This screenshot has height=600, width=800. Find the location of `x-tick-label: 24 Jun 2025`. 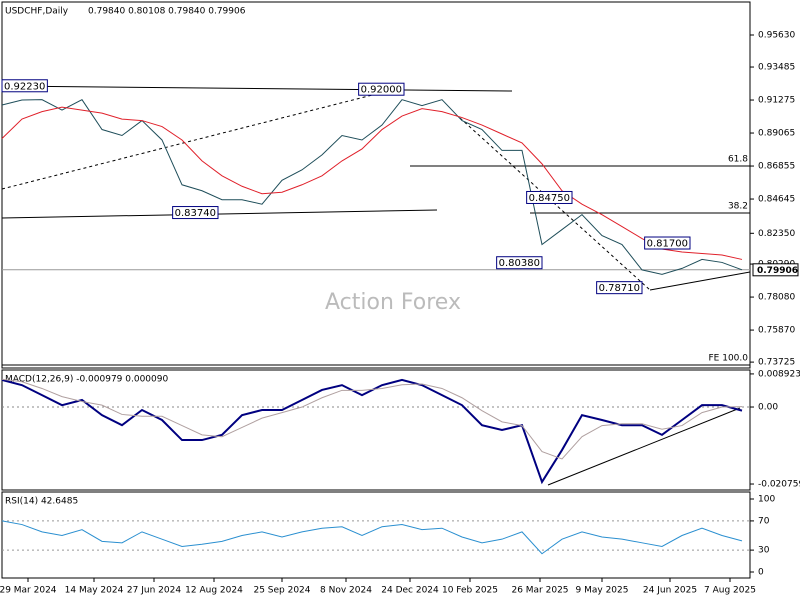

x-tick-label: 24 Jun 2025 is located at coordinates (670, 591).